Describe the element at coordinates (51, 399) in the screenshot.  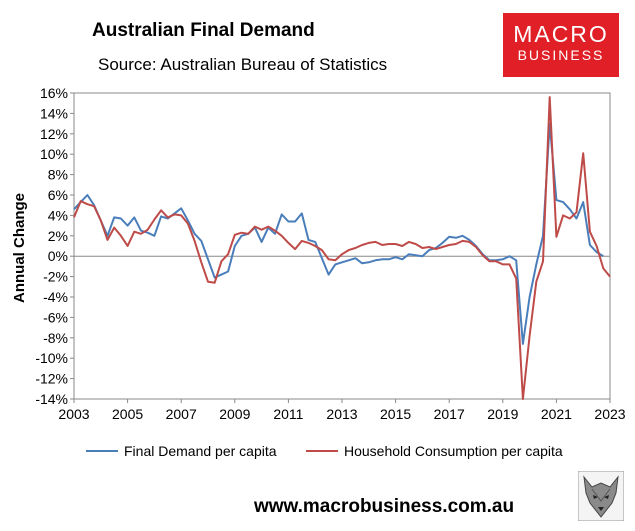
I see `y-tick-label: -14%` at that location.